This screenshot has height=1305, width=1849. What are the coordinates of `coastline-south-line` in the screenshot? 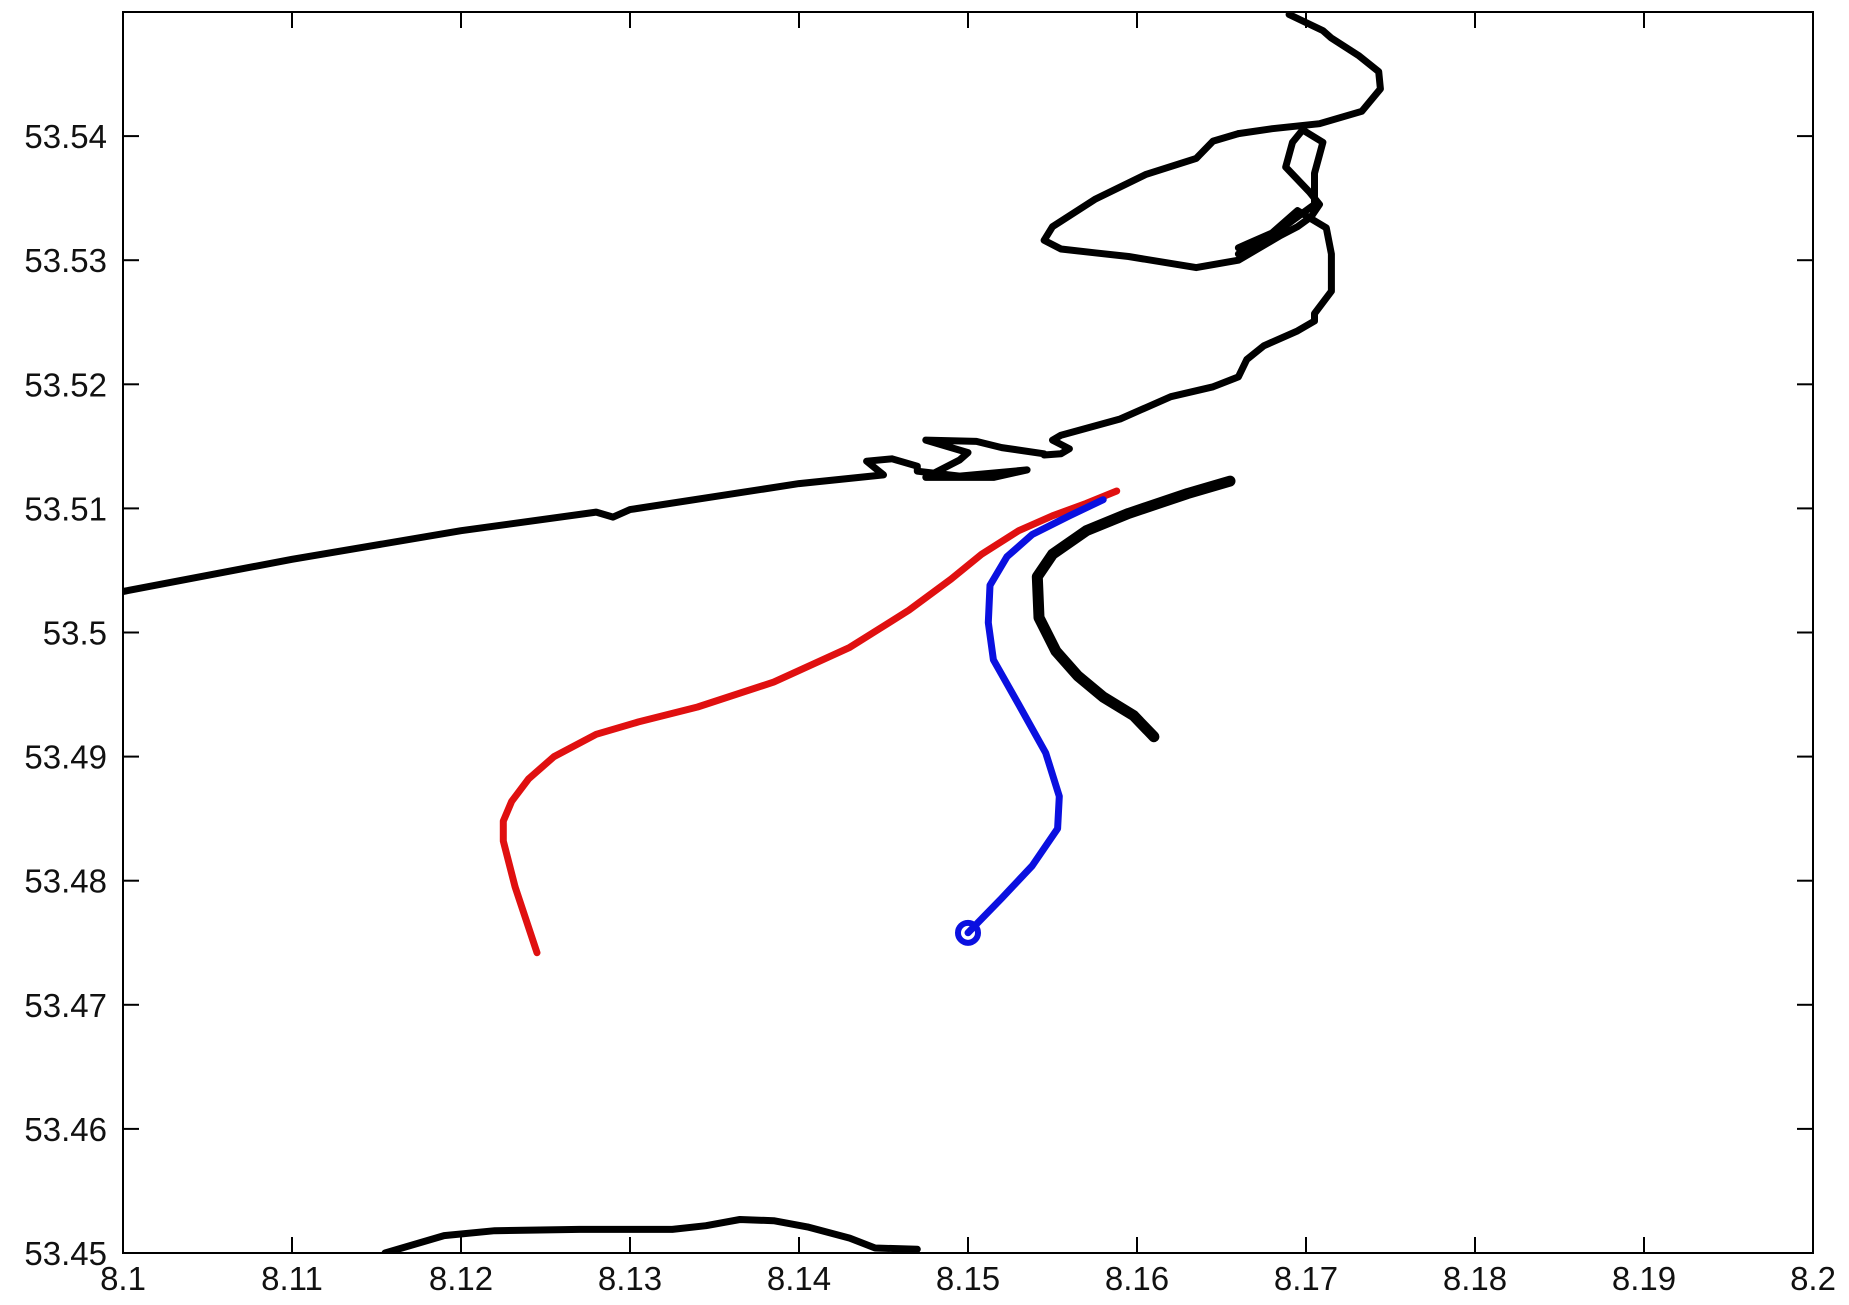 It's located at (651, 1234).